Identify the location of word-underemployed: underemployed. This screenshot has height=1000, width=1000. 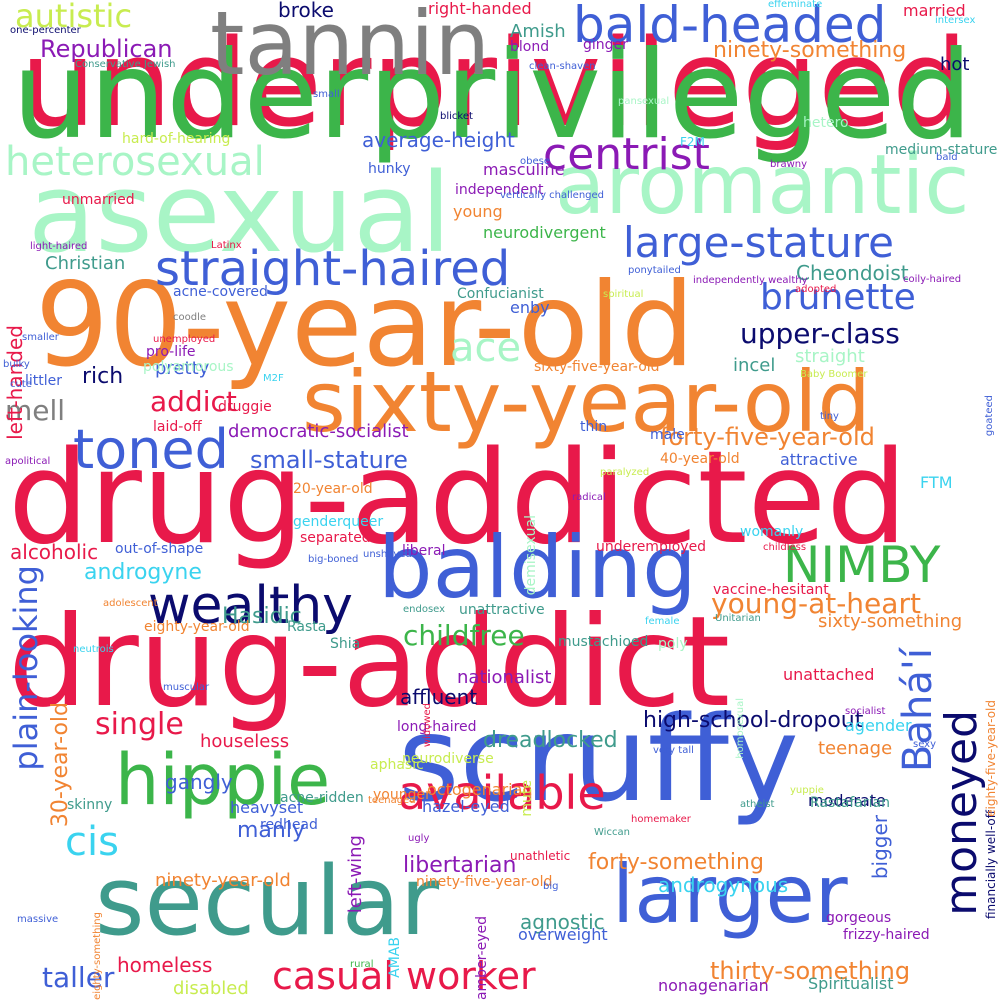
(651, 547).